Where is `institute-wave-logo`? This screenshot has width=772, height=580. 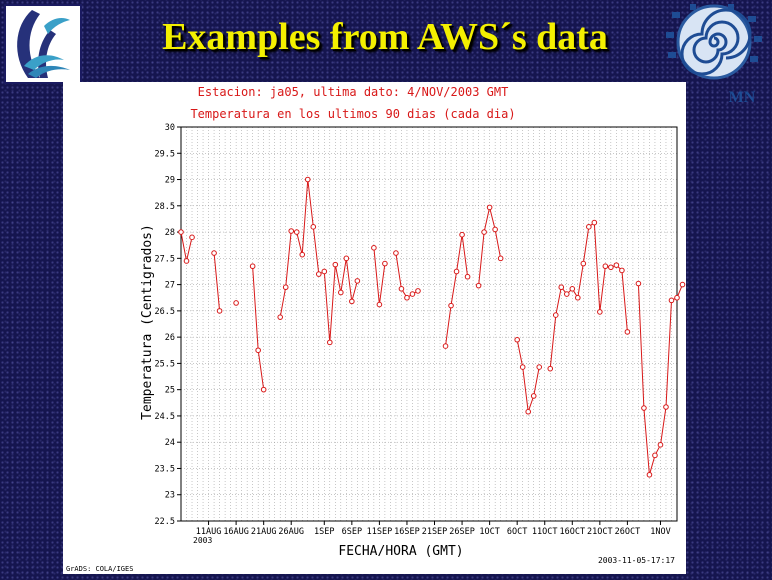 institute-wave-logo is located at coordinates (43, 44).